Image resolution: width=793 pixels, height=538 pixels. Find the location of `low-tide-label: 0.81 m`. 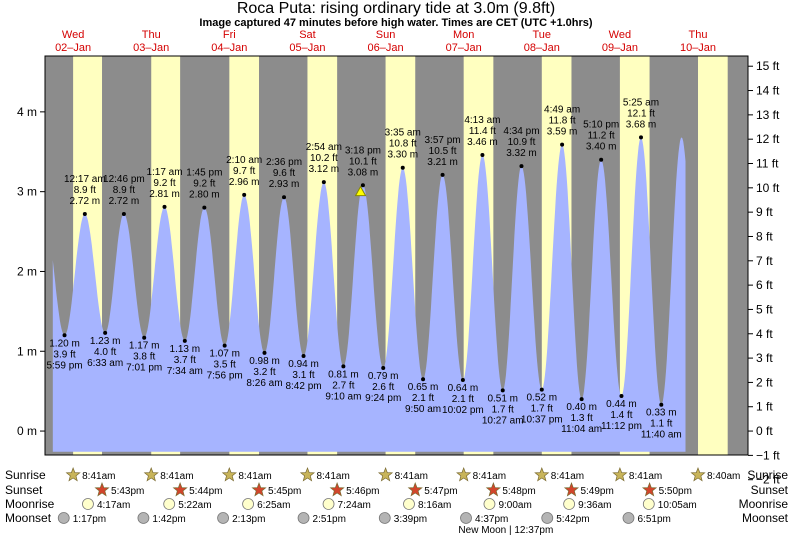

low-tide-label: 0.81 m is located at coordinates (343, 374).